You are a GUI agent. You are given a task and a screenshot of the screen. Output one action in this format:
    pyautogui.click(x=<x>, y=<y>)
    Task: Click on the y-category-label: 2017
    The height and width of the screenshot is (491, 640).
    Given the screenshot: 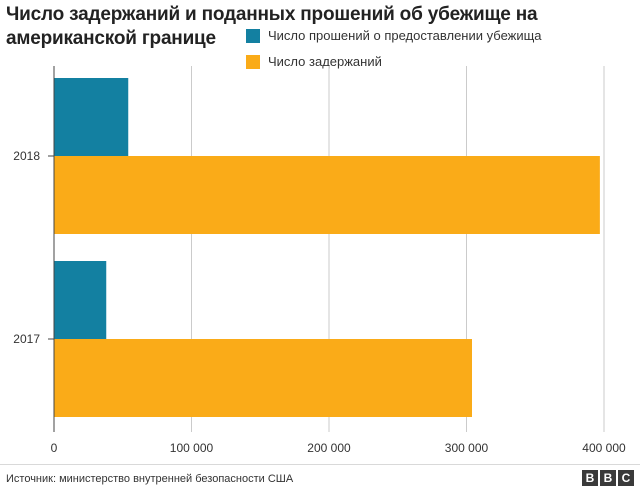 What is the action you would take?
    pyautogui.click(x=26, y=339)
    